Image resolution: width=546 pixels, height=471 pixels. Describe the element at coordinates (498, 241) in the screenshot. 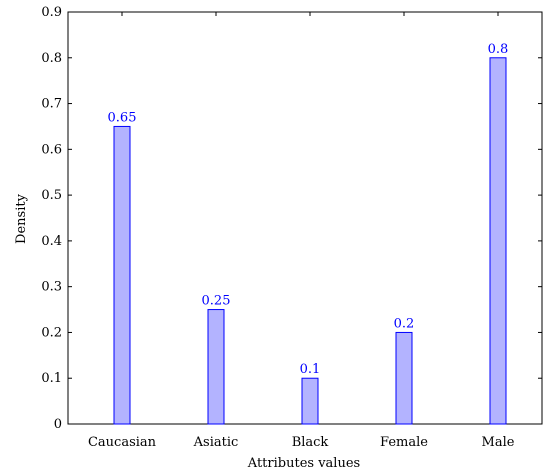

I see `bar-male` at that location.